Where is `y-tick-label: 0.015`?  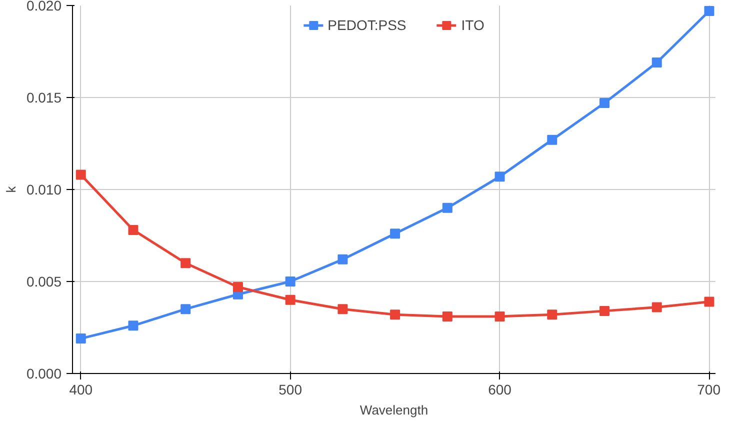
y-tick-label: 0.015 is located at coordinates (44, 98).